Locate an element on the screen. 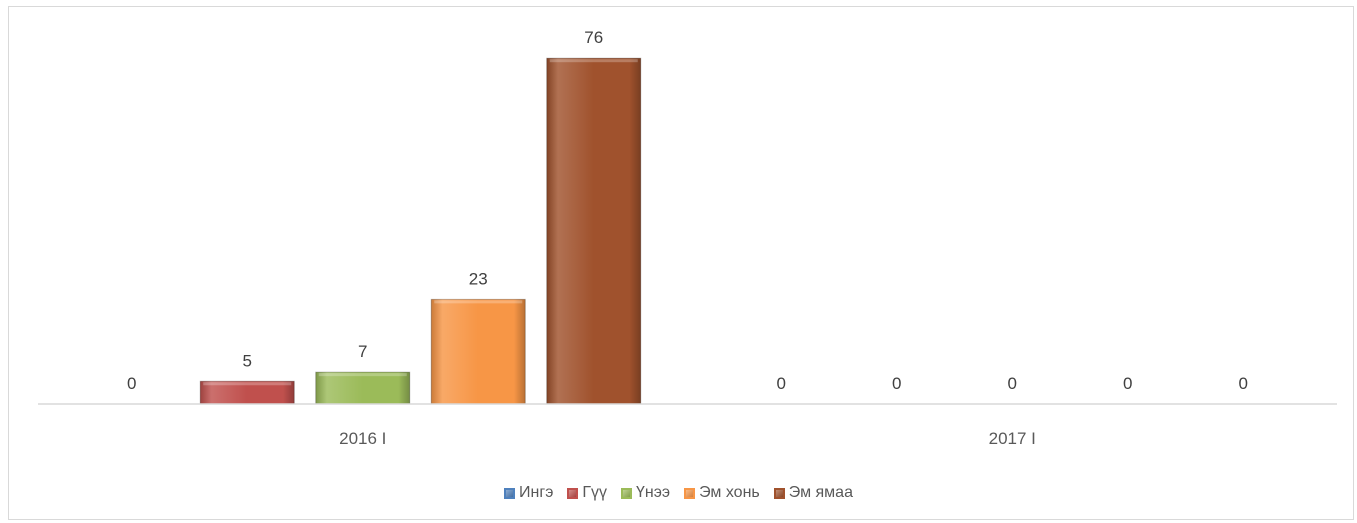 The image size is (1357, 523). data-label: 5 is located at coordinates (247, 360).